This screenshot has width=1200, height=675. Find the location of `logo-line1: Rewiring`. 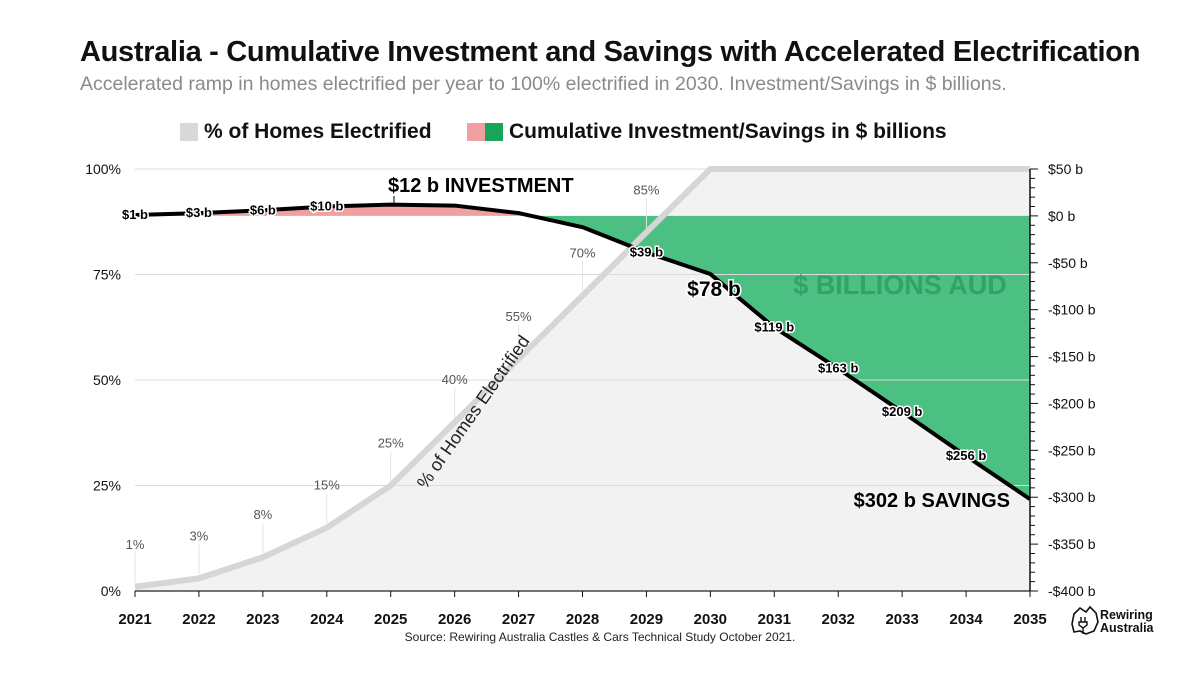

logo-line1: Rewiring is located at coordinates (1126, 615).